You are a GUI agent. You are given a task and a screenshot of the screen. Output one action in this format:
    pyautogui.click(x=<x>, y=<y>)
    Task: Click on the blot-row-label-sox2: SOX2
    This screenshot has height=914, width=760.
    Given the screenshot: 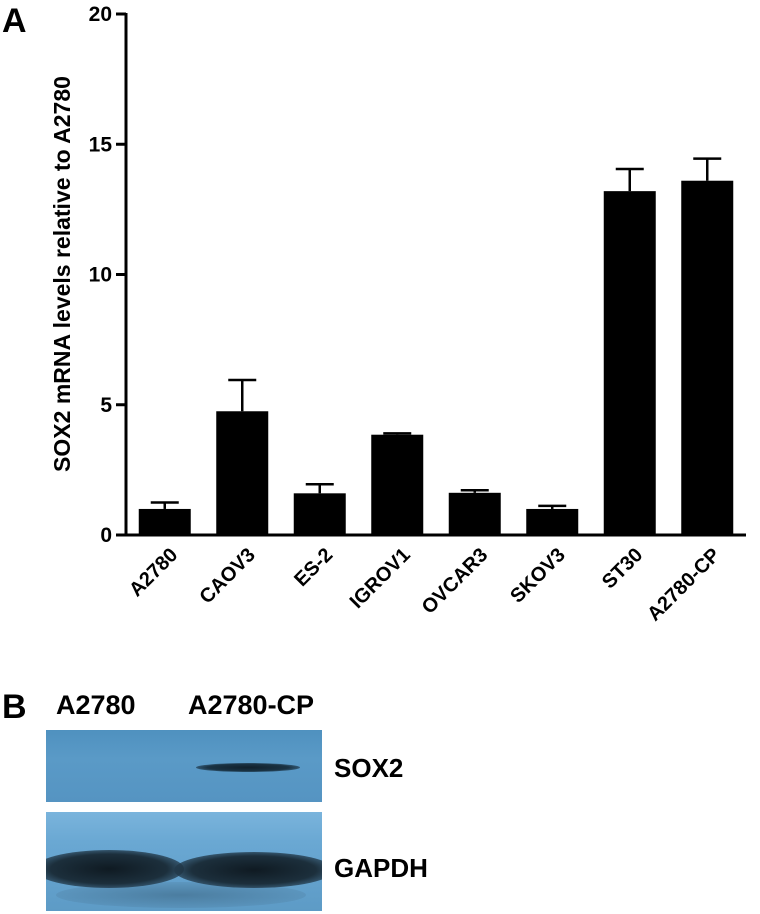 What is the action you would take?
    pyautogui.click(x=369, y=768)
    